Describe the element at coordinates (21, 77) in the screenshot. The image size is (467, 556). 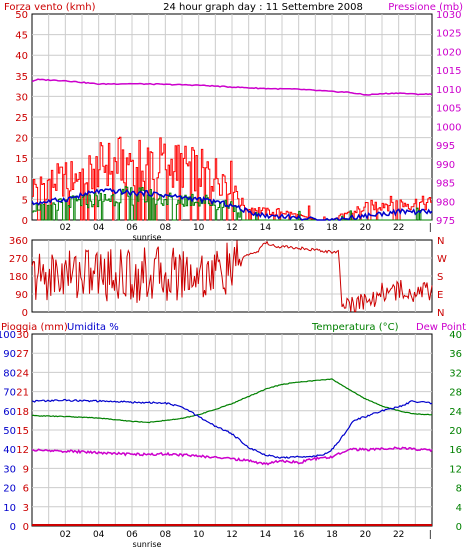
I see `tick-label-wind: 35` at that location.